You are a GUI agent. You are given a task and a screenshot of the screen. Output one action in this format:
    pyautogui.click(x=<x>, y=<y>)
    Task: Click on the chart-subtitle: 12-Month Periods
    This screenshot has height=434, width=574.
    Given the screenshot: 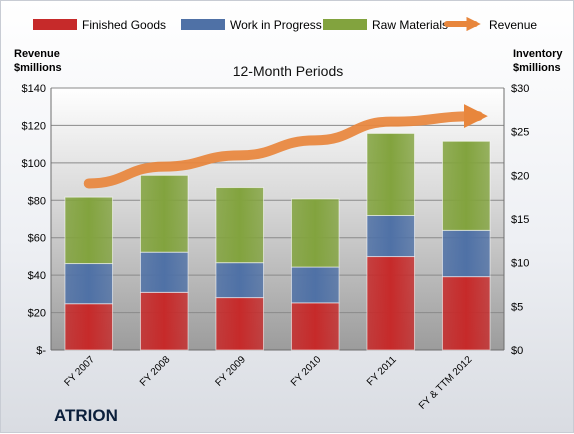 What is the action you would take?
    pyautogui.click(x=288, y=71)
    